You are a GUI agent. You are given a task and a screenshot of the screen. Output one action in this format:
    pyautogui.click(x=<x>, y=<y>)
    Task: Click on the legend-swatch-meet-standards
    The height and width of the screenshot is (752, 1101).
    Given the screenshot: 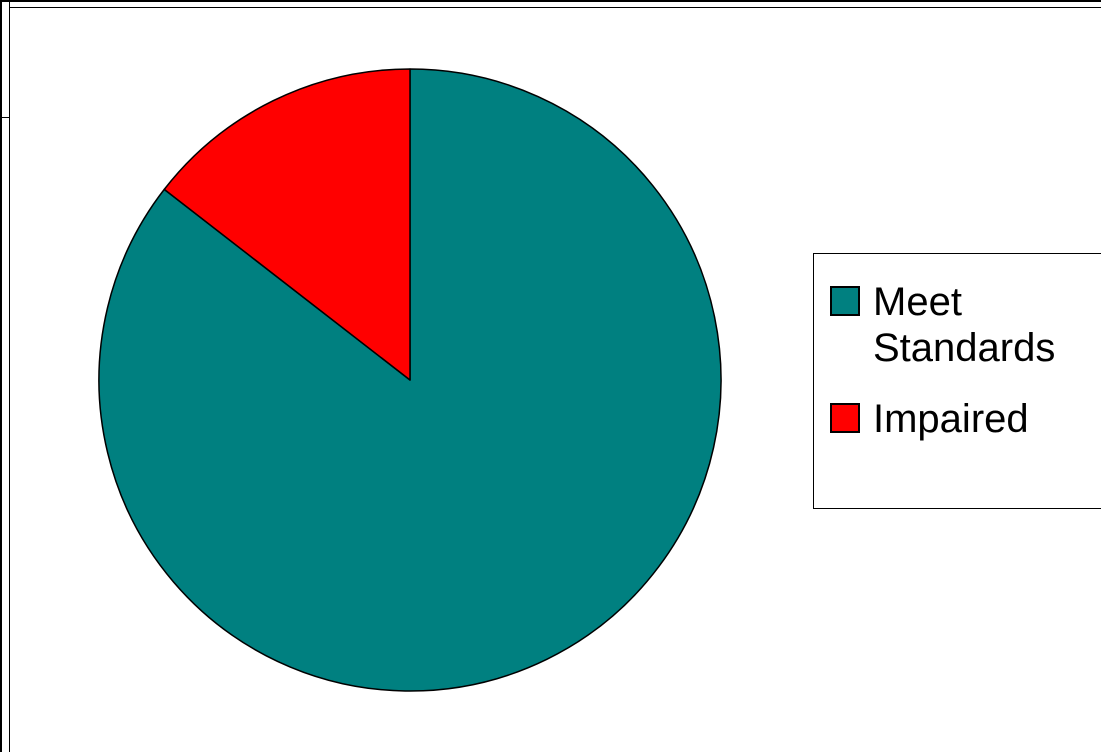 What is the action you would take?
    pyautogui.click(x=845, y=301)
    